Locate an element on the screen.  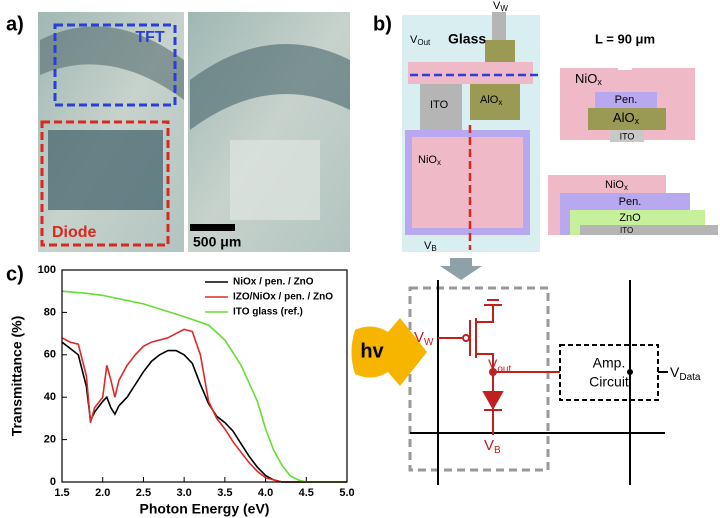
legend-label: ITO glass (ref.) is located at coordinates (268, 312).